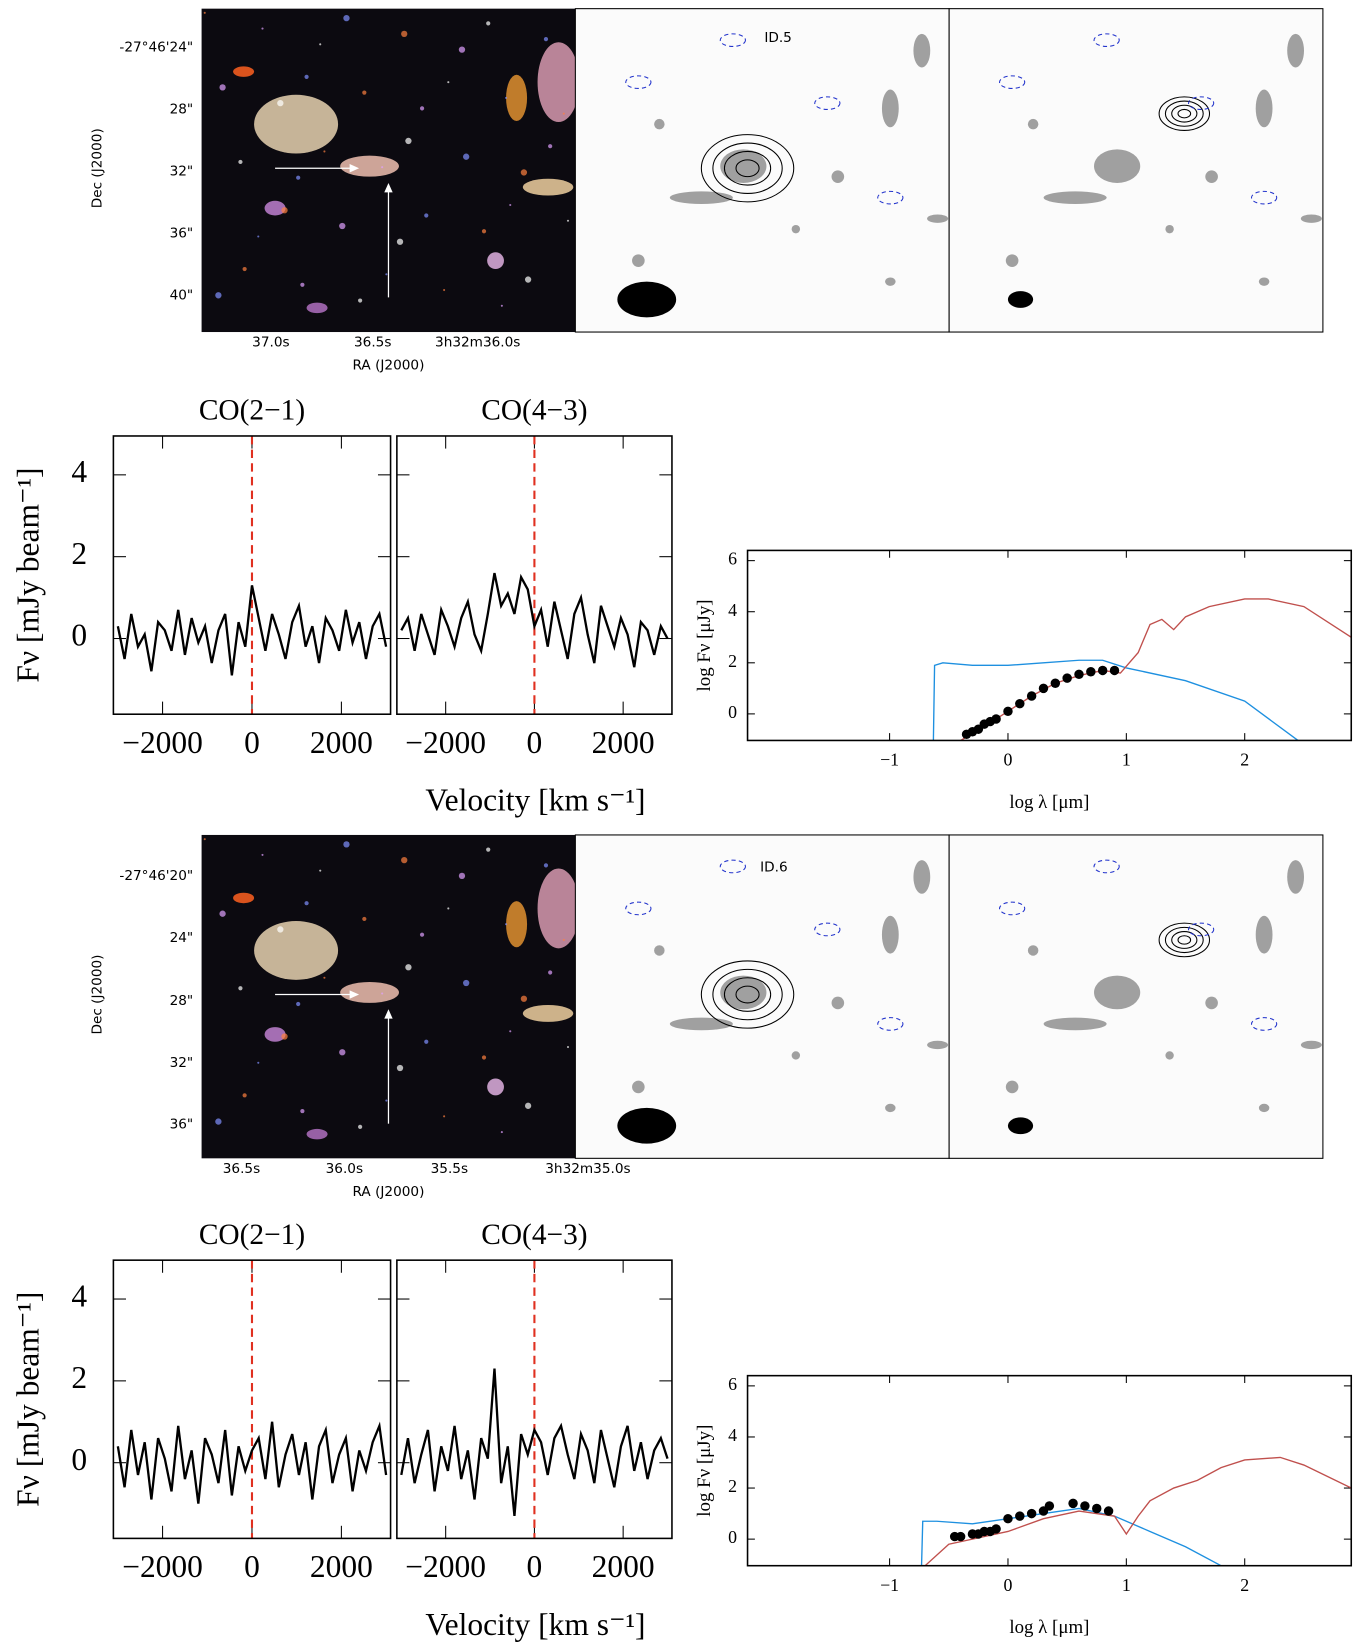  What do you see at coordinates (270, 343) in the screenshot?
I see `x-tick-label: 37.0s` at bounding box center [270, 343].